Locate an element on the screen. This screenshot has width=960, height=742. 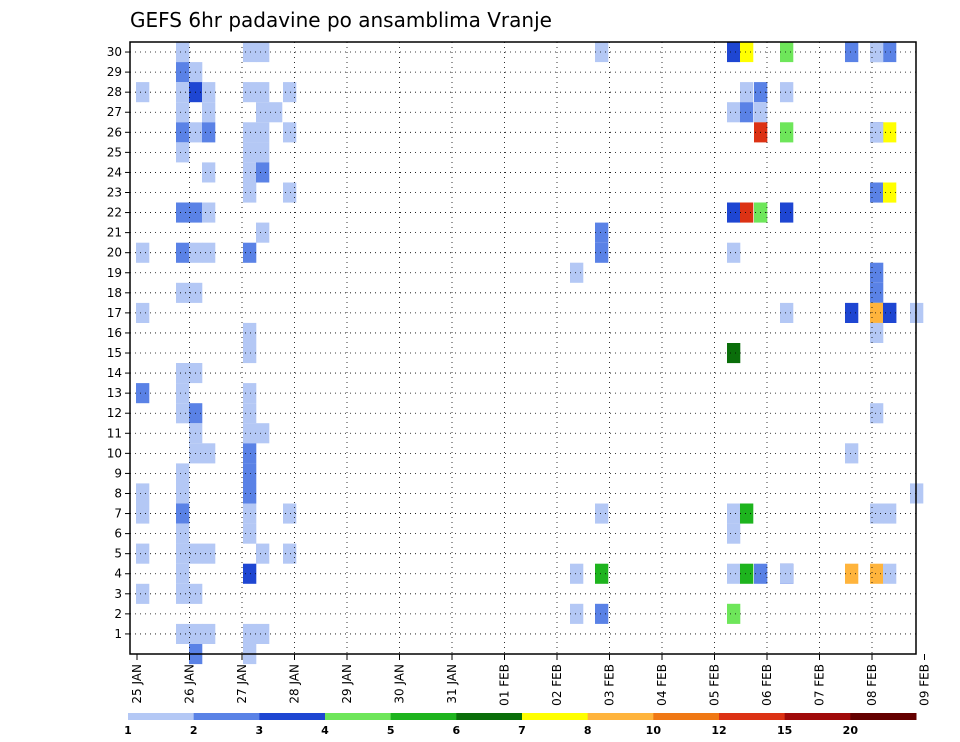
y-tick-label: 12 is located at coordinates (114, 413).